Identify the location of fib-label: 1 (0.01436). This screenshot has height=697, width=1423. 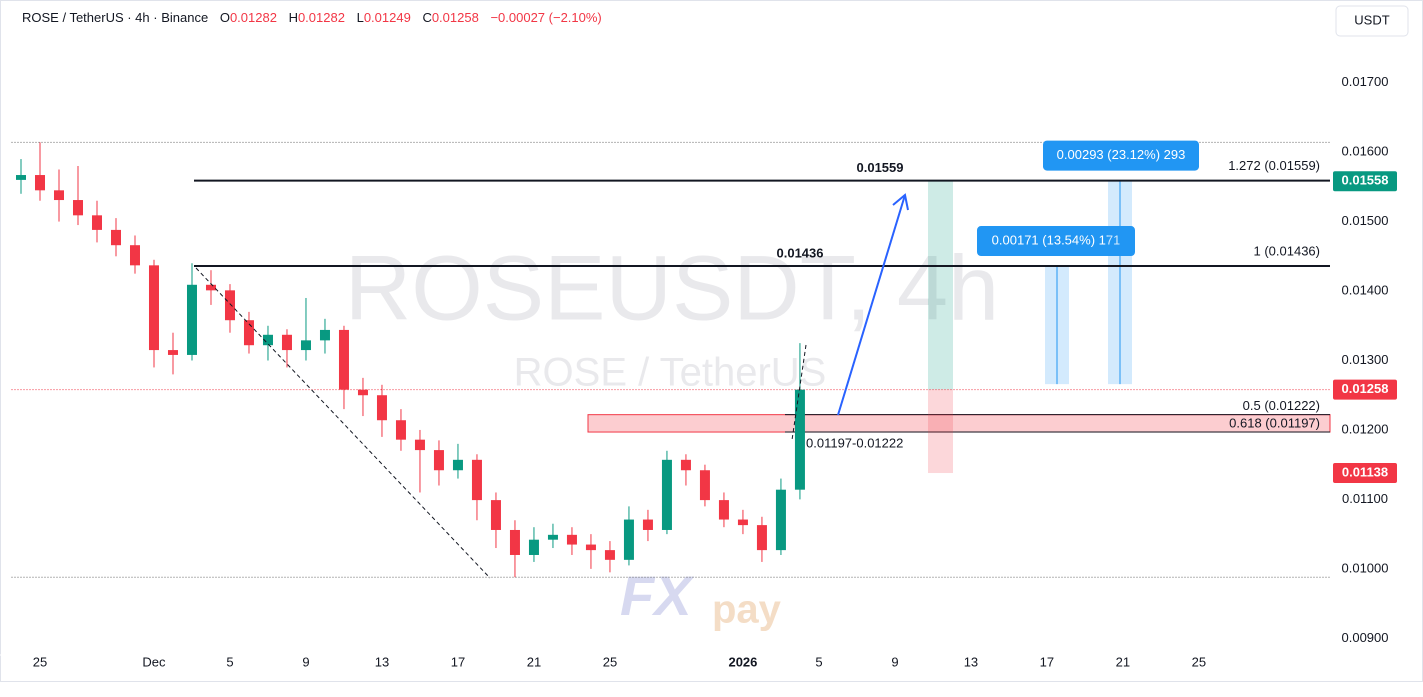
(1287, 250).